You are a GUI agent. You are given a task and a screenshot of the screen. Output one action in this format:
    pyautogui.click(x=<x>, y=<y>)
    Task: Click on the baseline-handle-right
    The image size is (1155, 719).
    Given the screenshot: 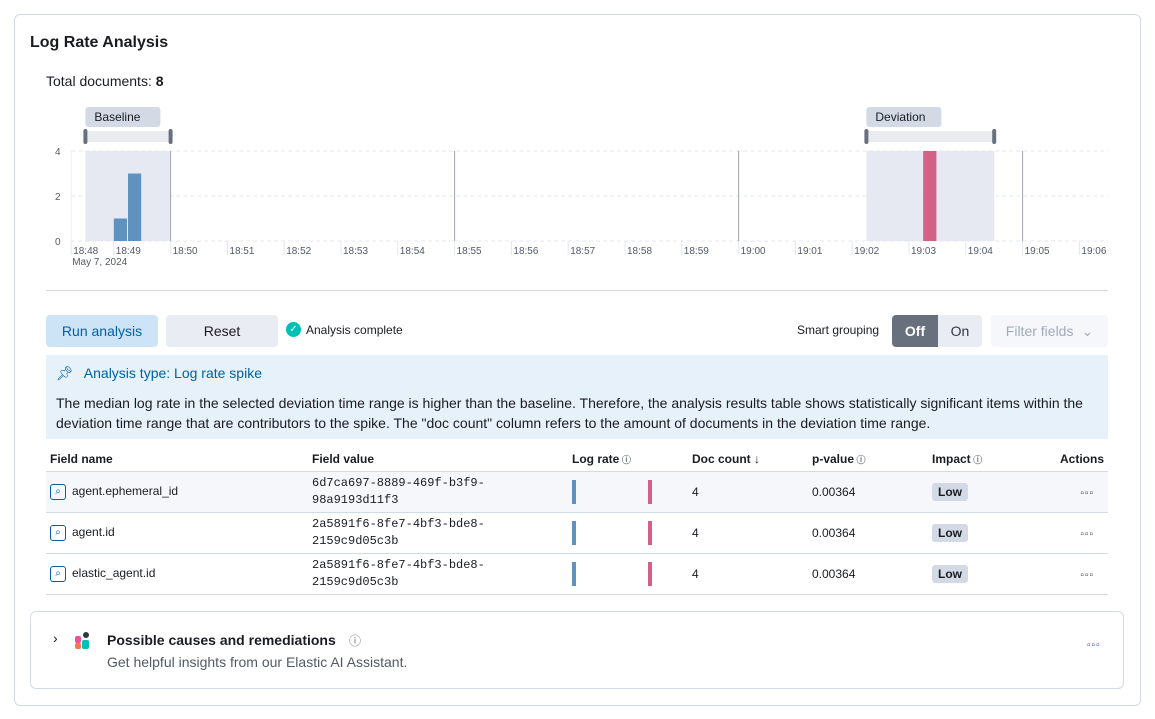 What is the action you would take?
    pyautogui.click(x=170, y=136)
    